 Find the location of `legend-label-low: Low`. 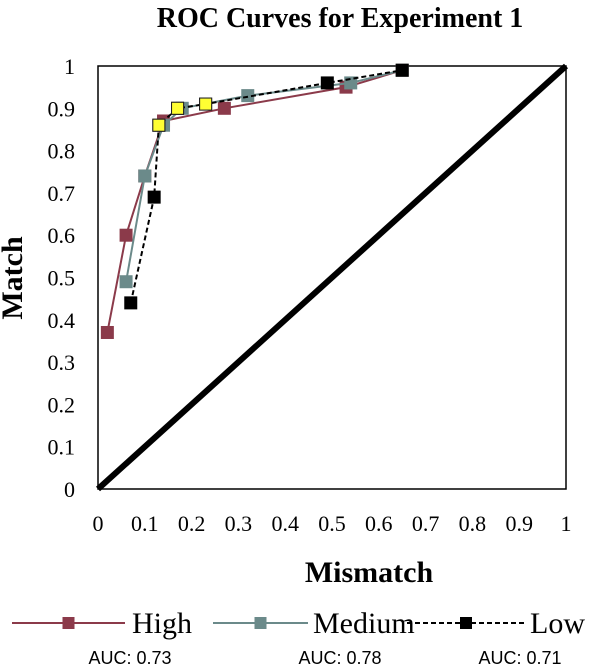

legend-label-low: Low is located at coordinates (557, 623).